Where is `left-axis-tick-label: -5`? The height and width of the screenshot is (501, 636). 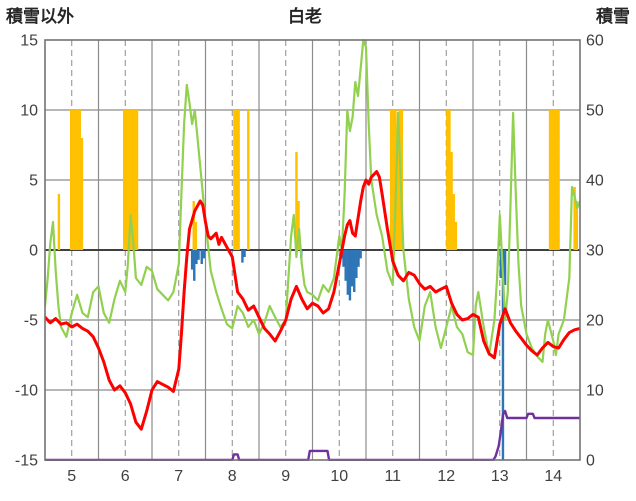 left-axis-tick-label: -5 is located at coordinates (31, 321).